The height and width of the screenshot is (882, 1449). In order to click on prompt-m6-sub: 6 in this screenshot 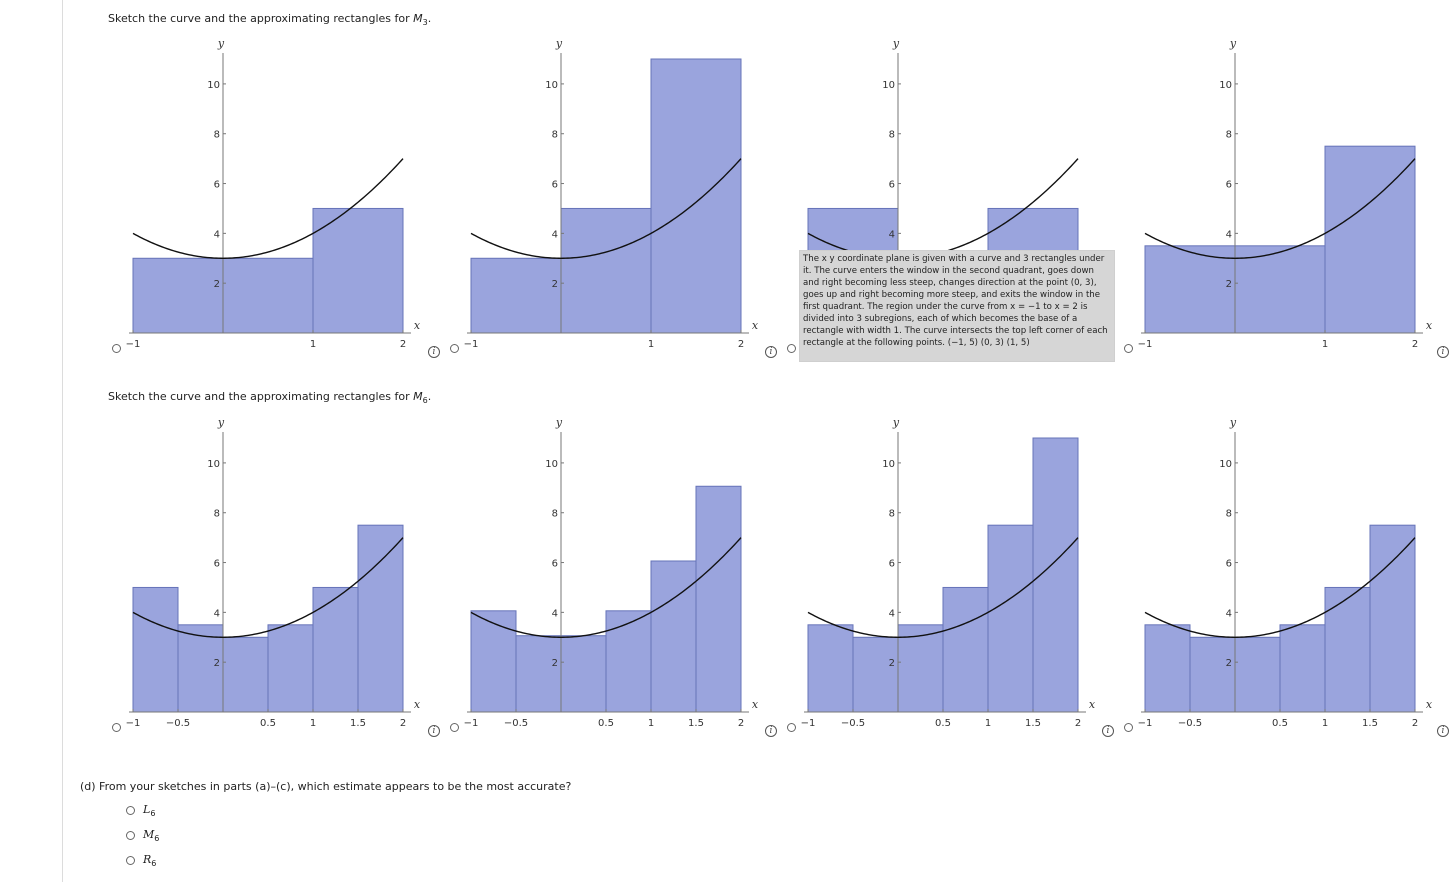, I will do `click(425, 401)`.